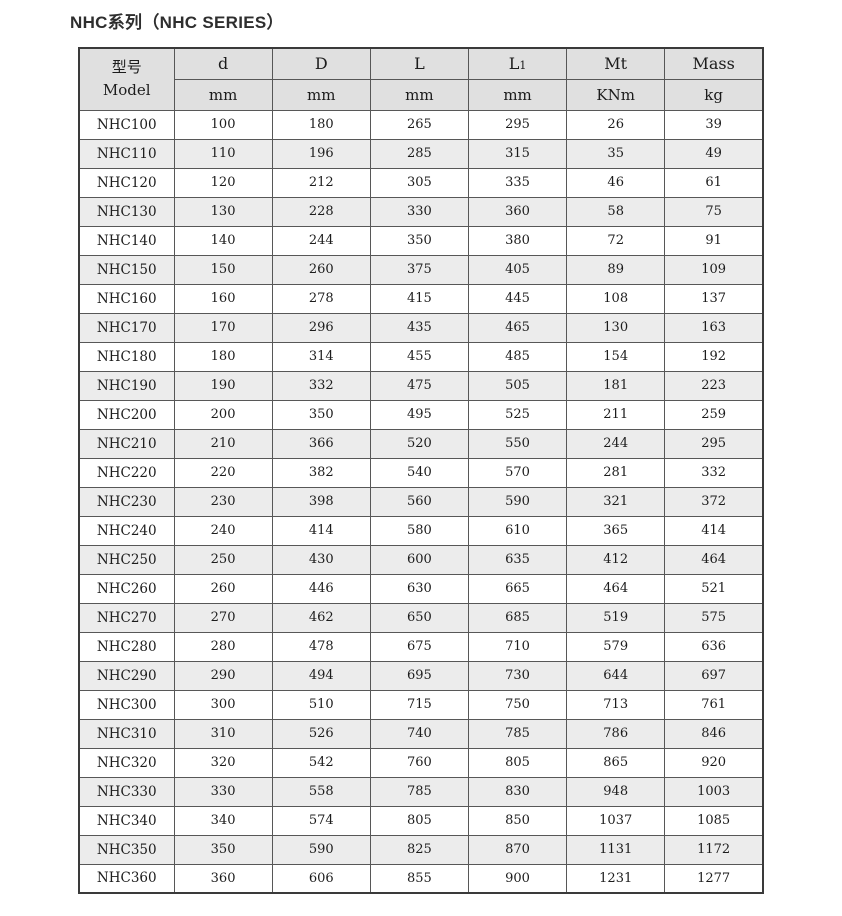  I want to click on value-cell: 100, so click(223, 124).